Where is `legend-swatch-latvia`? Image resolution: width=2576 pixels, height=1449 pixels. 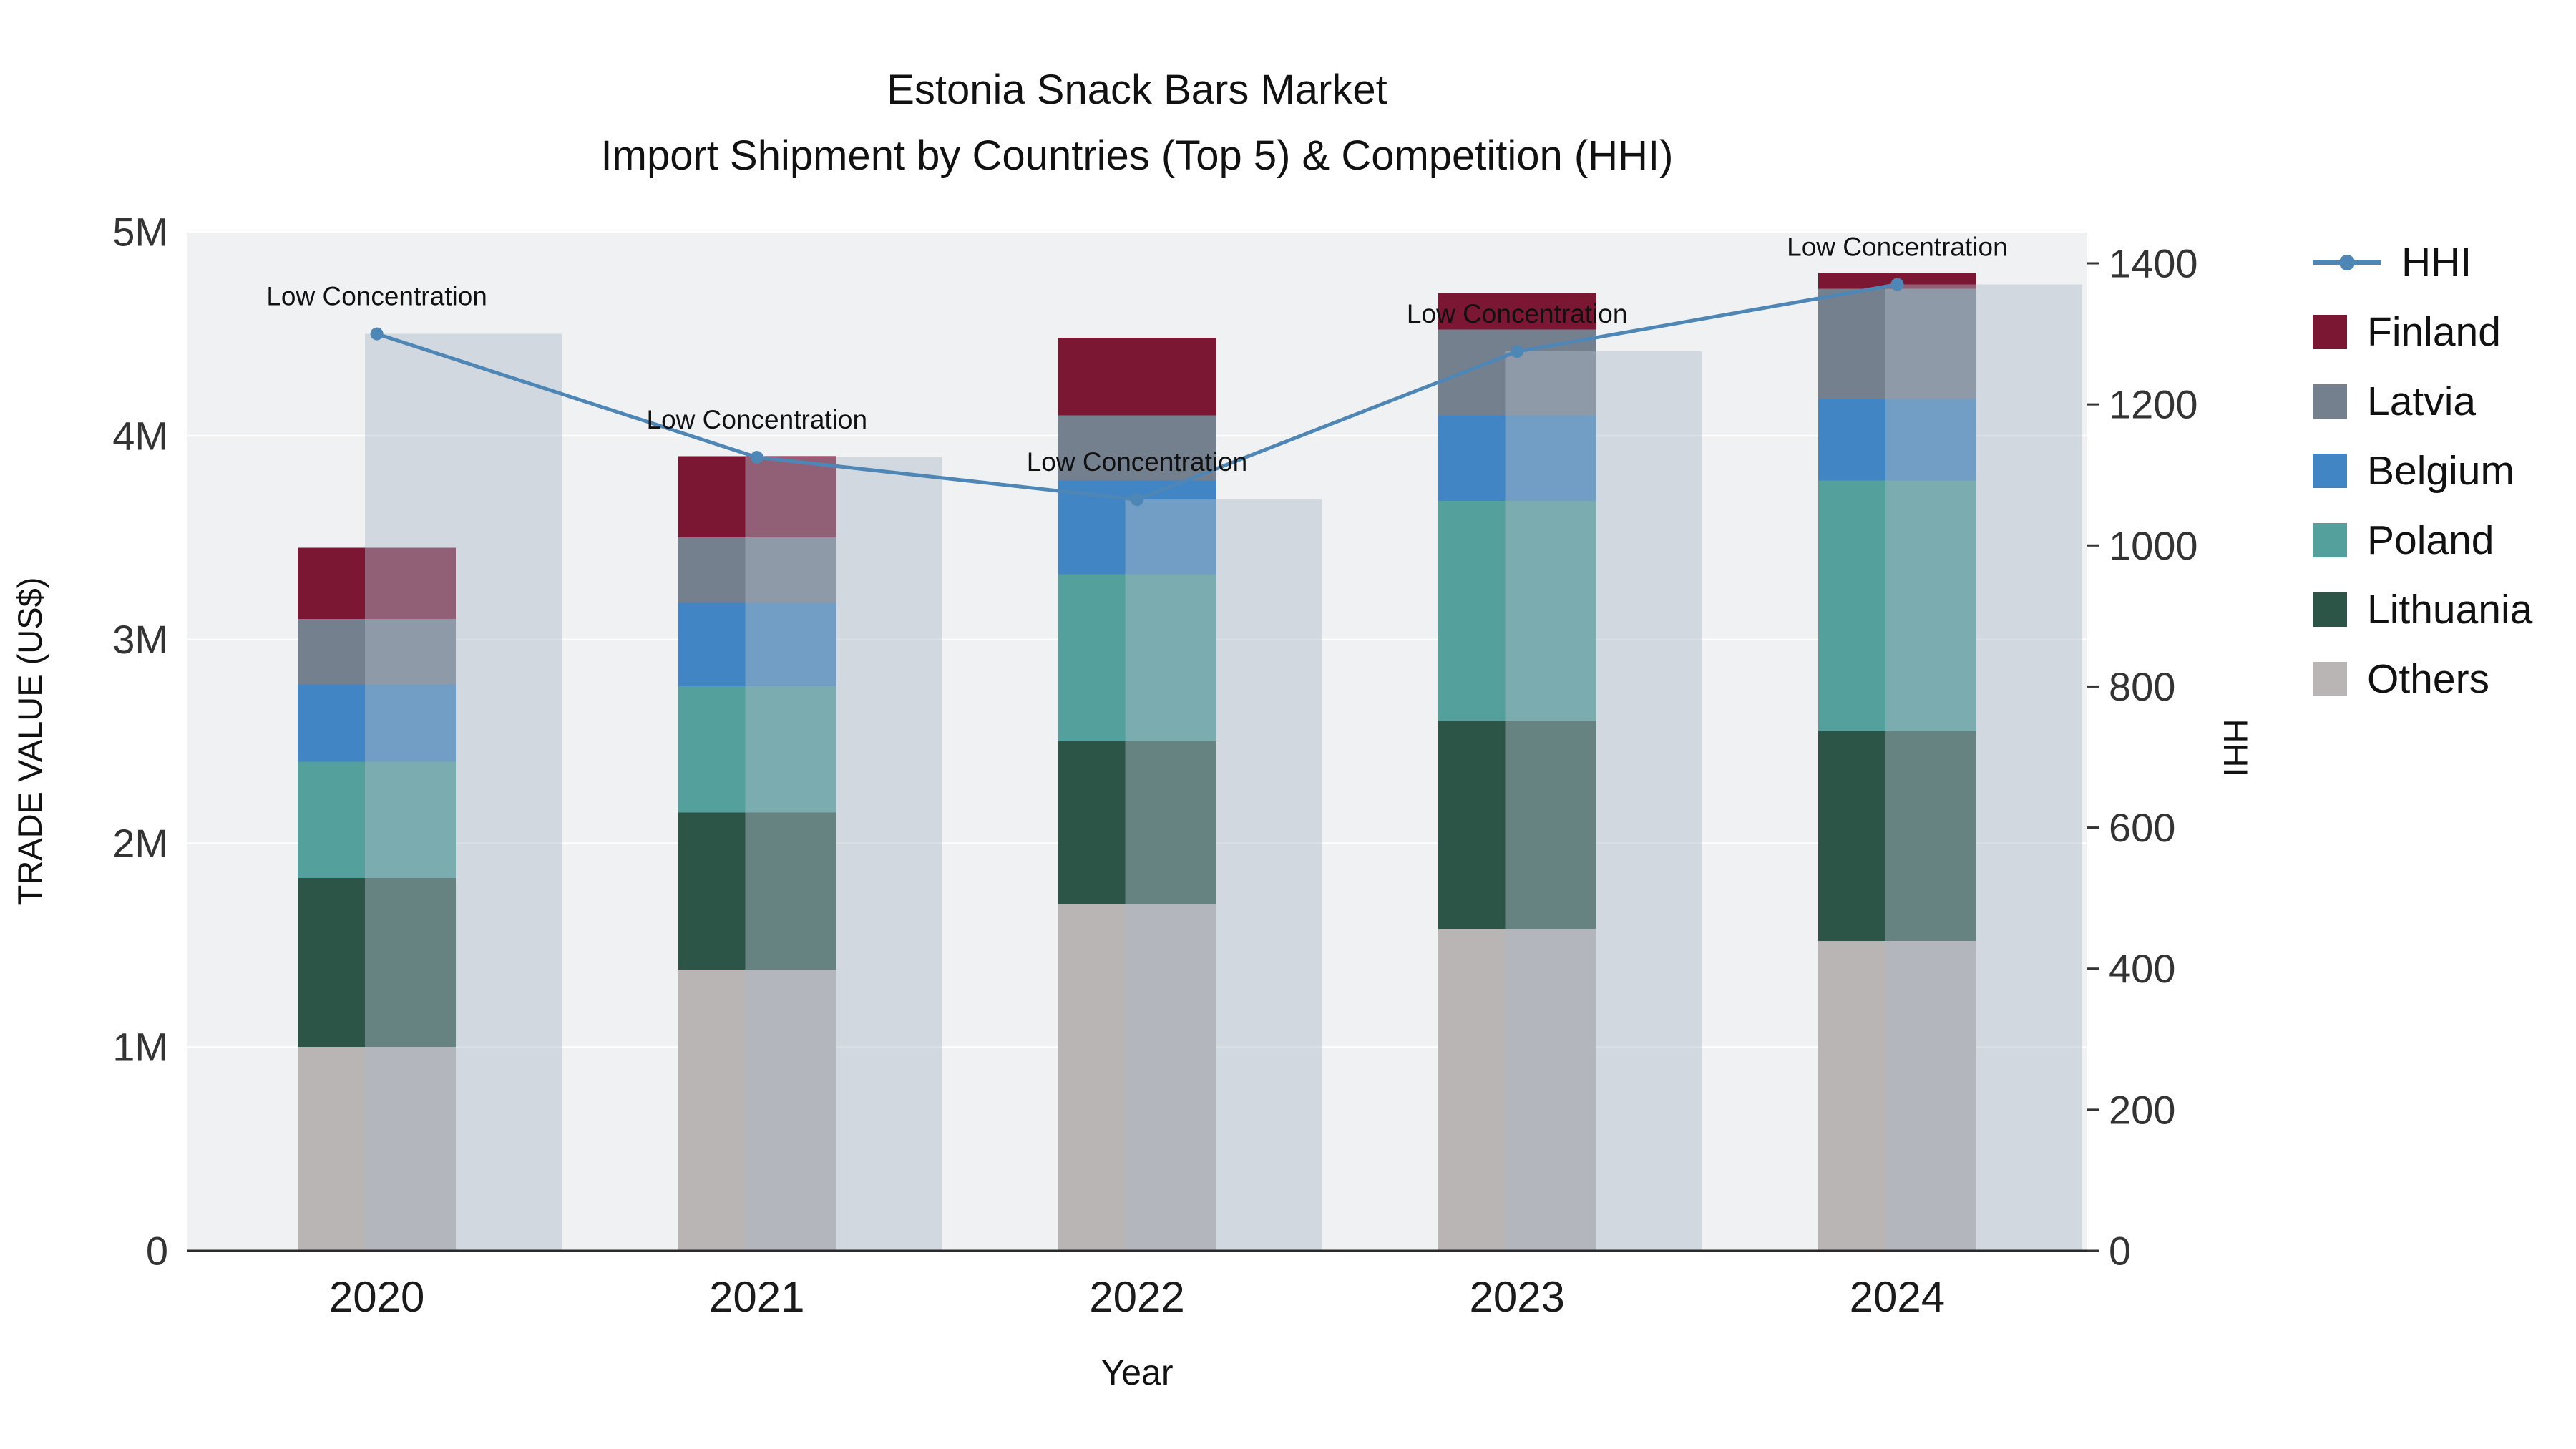 legend-swatch-latvia is located at coordinates (2330, 401).